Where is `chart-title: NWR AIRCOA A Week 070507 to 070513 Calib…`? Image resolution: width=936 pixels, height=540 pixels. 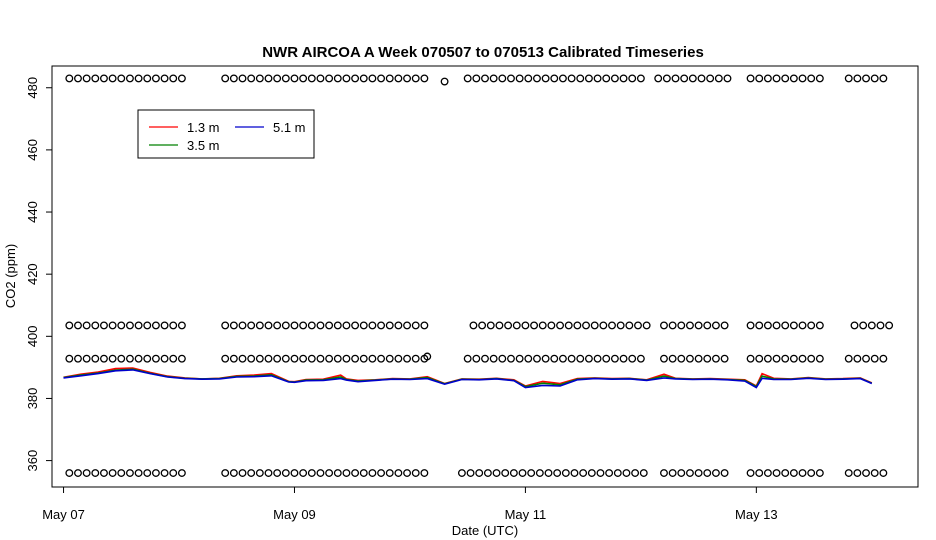
chart-title: NWR AIRCOA A Week 070507 to 070513 Calib… is located at coordinates (483, 52).